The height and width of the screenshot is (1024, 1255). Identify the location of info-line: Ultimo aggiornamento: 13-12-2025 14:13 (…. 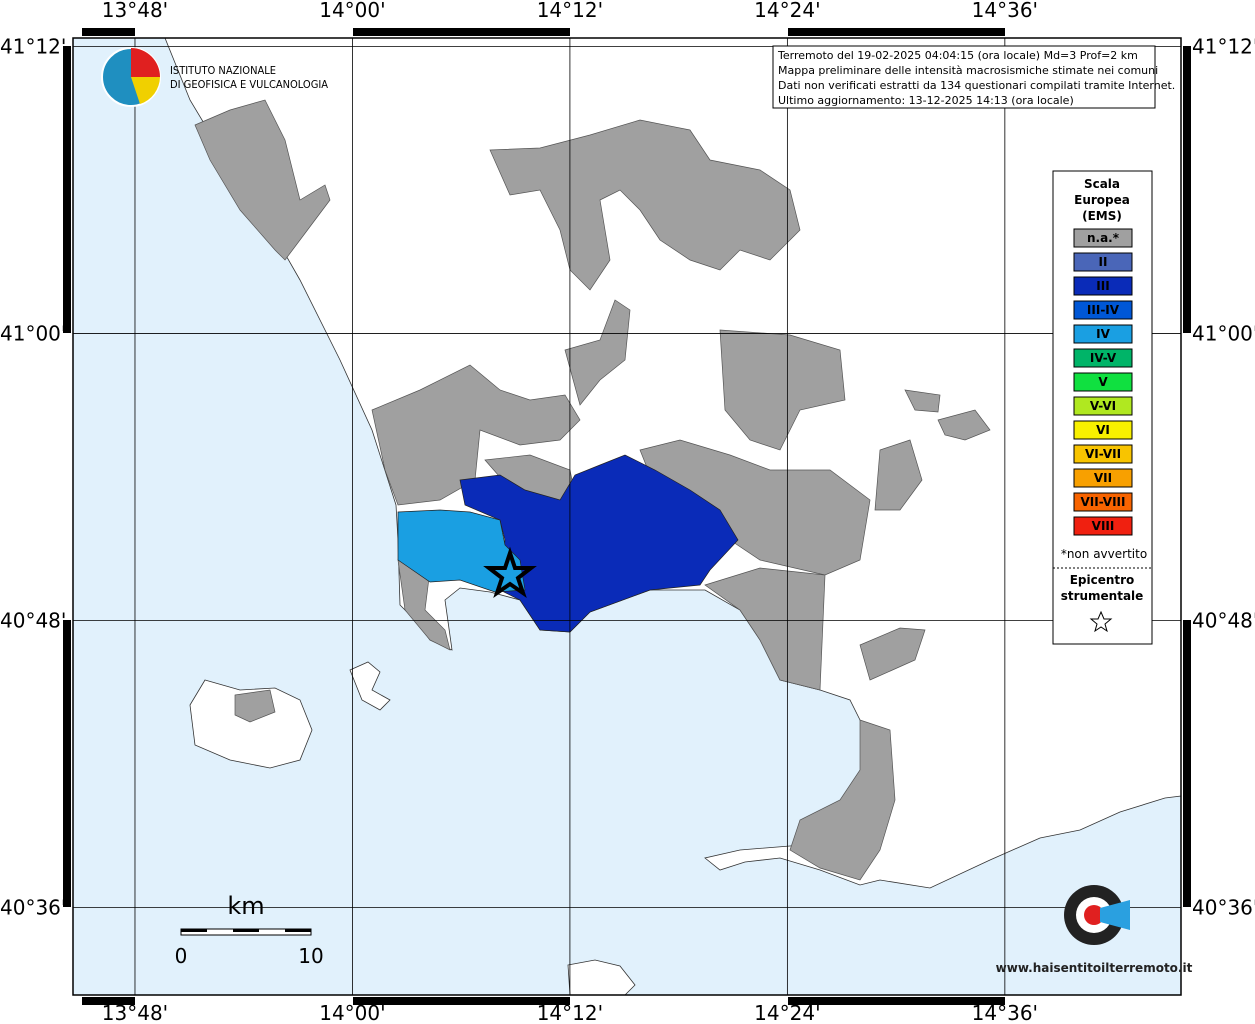
(926, 100).